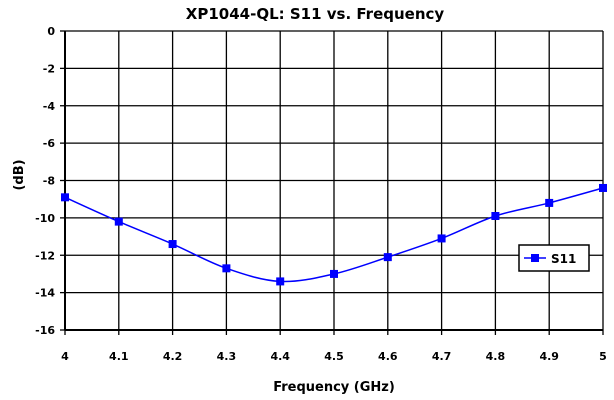  I want to click on y-tick-label: -6, so click(49, 143).